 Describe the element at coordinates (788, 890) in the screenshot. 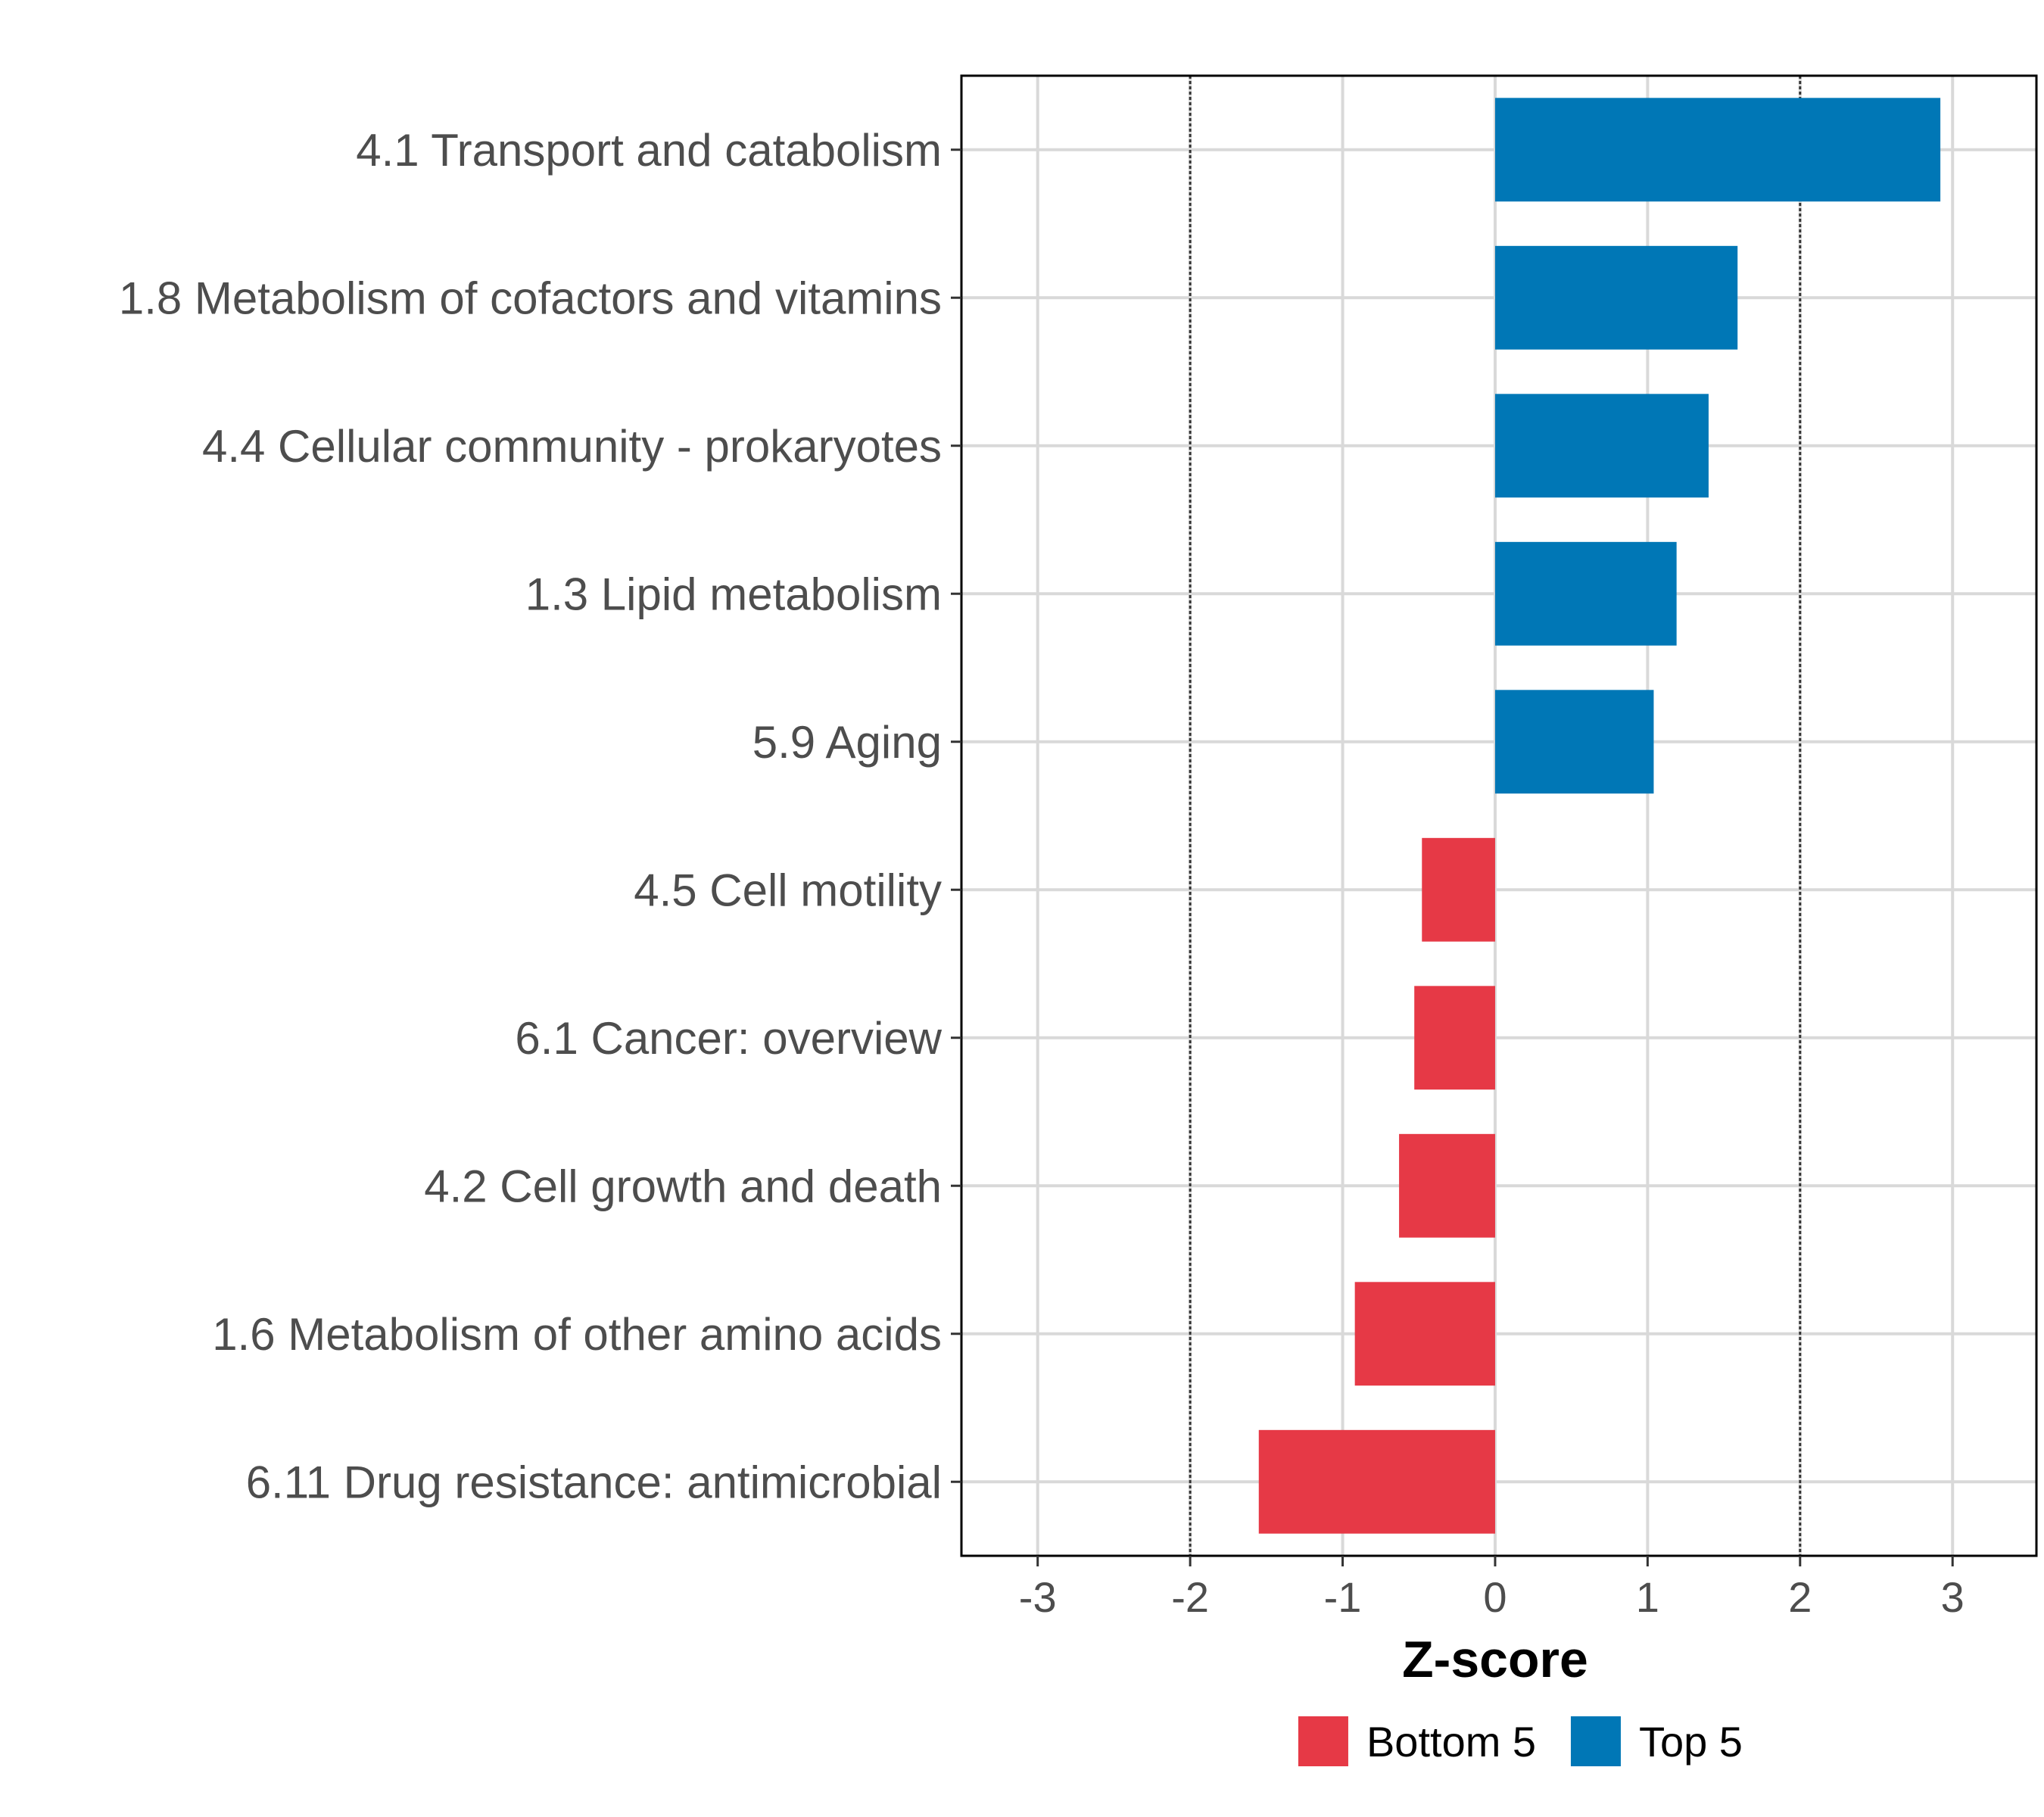

I see `y-tick-label: 4.5 Cell motility` at that location.